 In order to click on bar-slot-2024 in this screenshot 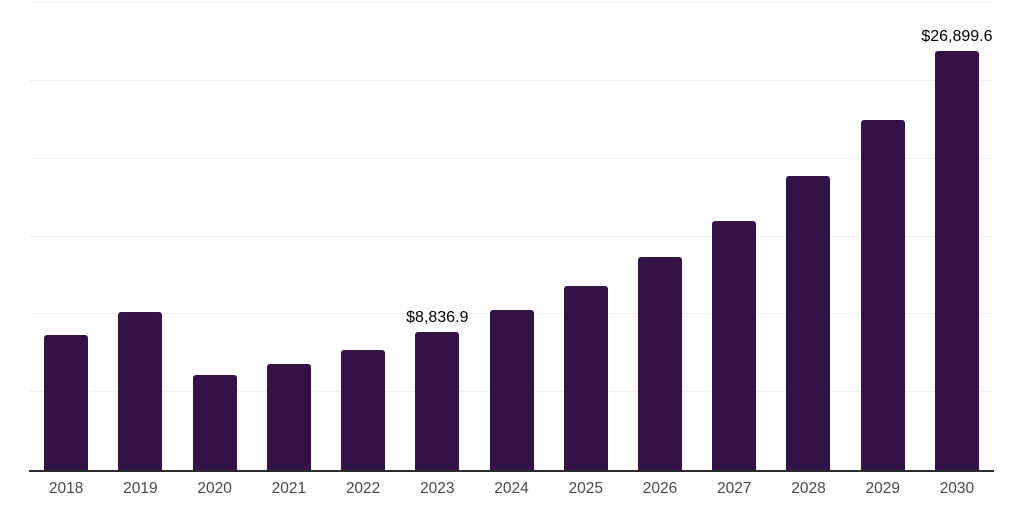, I will do `click(511, 236)`.